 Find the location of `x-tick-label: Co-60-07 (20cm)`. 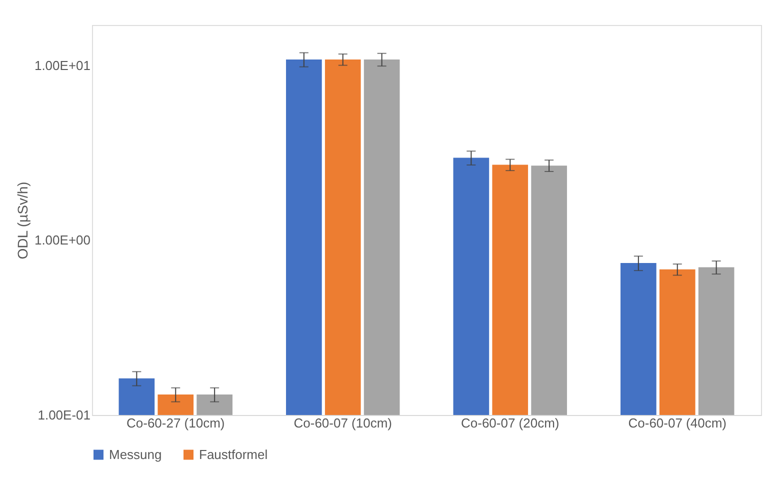

x-tick-label: Co-60-07 (20cm) is located at coordinates (510, 423).